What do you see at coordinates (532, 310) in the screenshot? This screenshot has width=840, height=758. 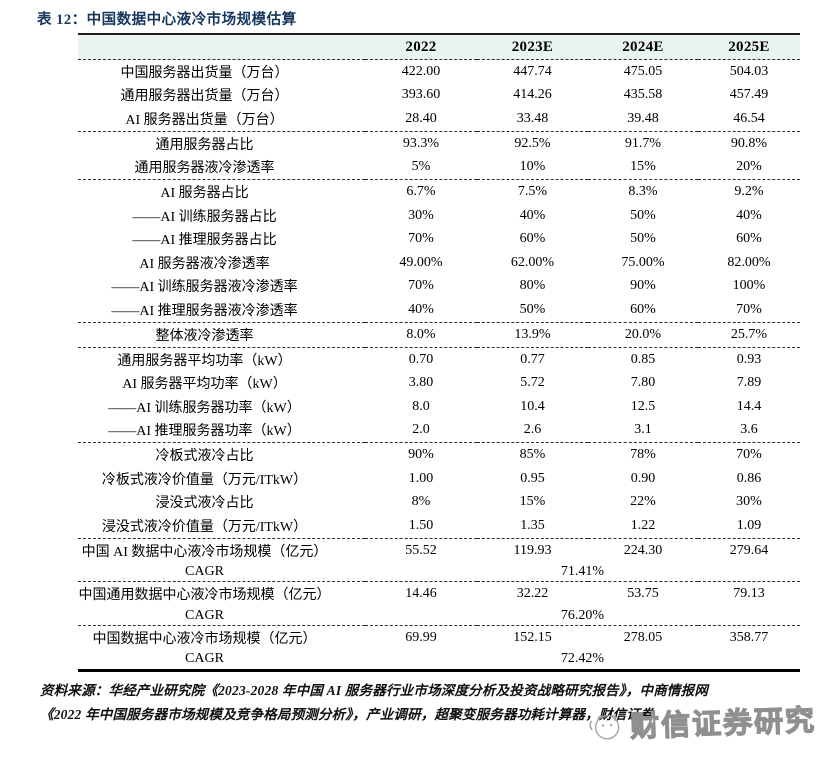 I see `cell-value: 50%` at bounding box center [532, 310].